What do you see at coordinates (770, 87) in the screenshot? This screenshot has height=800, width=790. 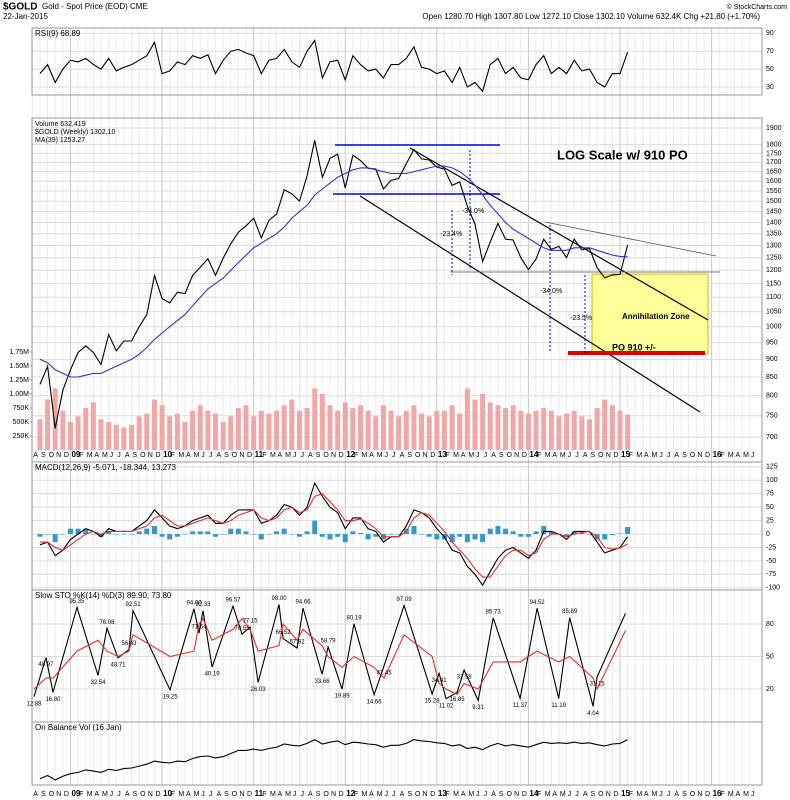 I see `y-tick-label: 30` at bounding box center [770, 87].